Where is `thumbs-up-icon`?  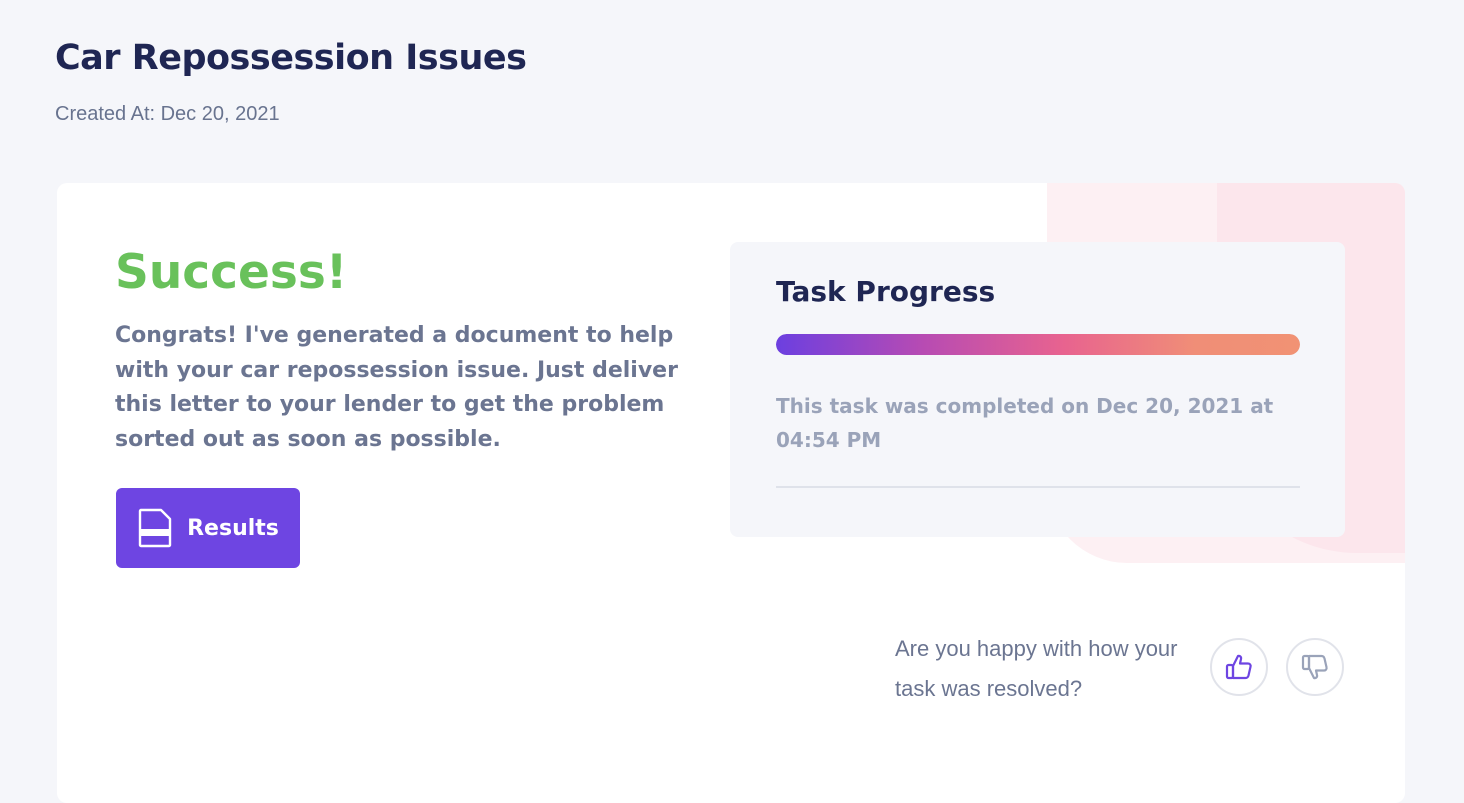 thumbs-up-icon is located at coordinates (1238, 667).